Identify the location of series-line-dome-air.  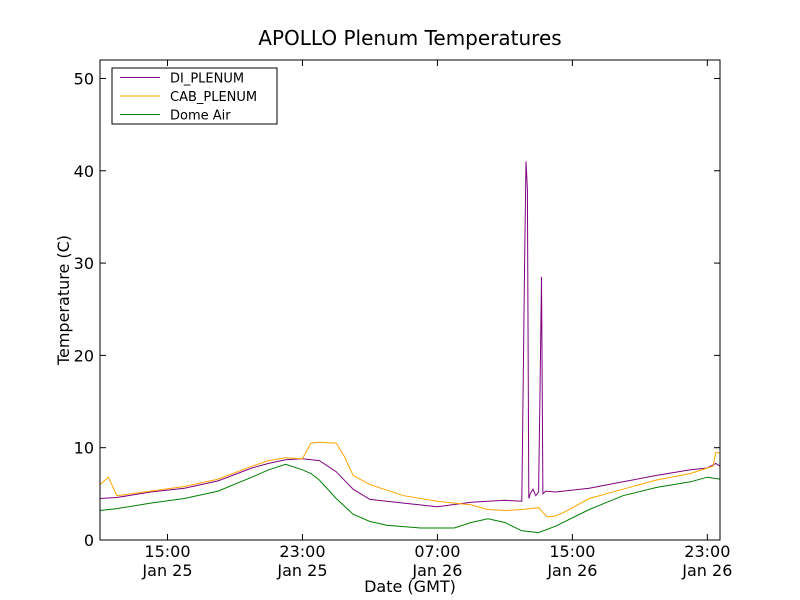
(410, 498).